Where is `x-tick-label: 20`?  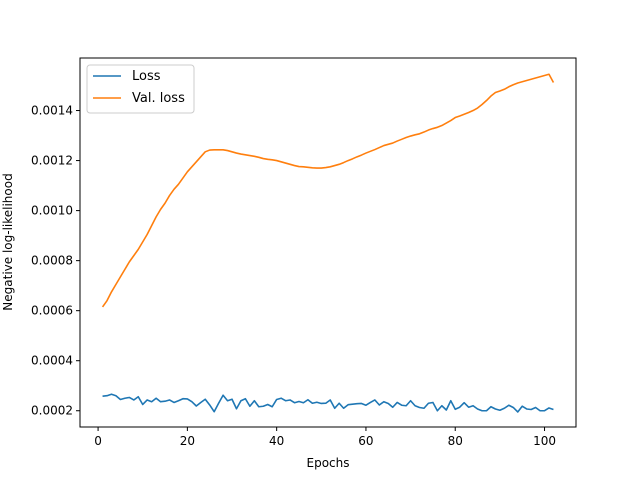
x-tick-label: 20 is located at coordinates (187, 441).